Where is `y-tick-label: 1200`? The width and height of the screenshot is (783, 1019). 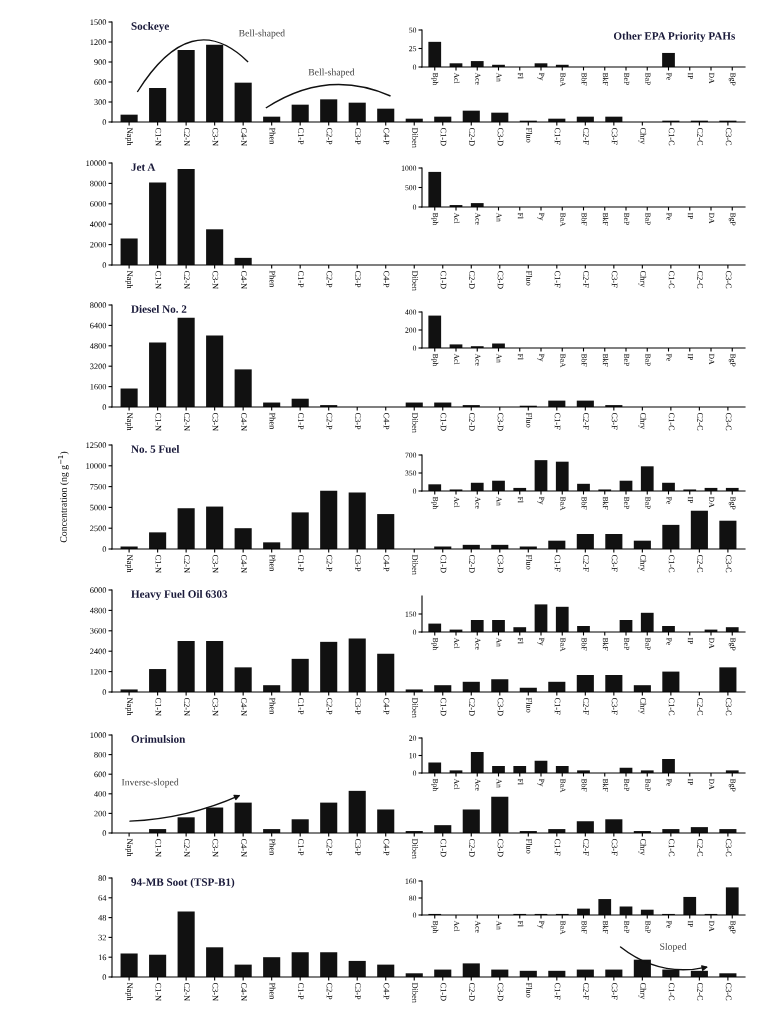
y-tick-label: 1200 is located at coordinates (98, 42).